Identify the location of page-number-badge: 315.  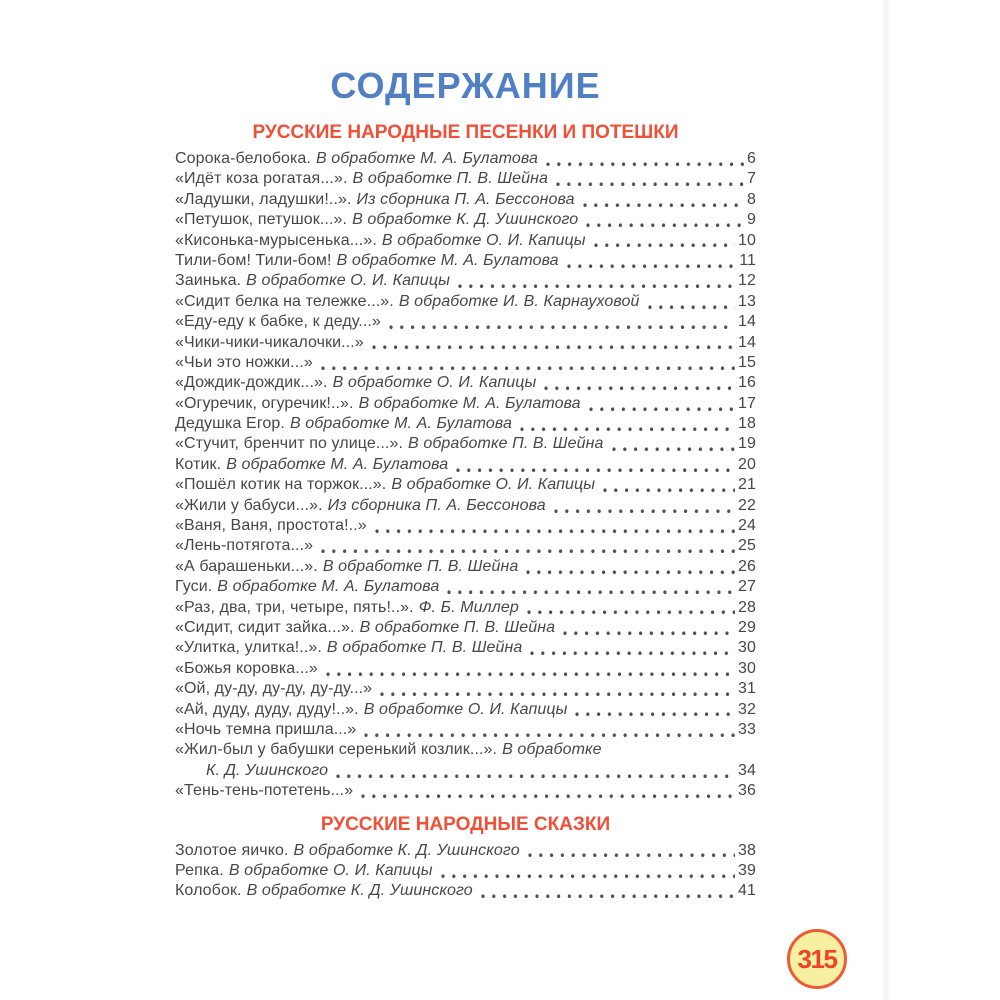
(817, 959).